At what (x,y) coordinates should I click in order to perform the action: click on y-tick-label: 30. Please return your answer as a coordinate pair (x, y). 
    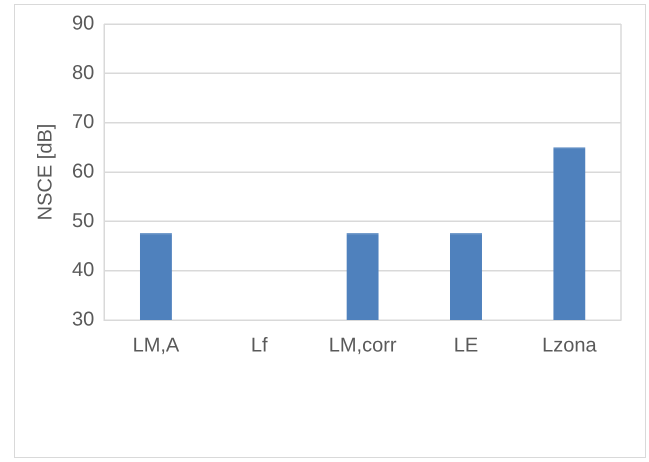
    Looking at the image, I should click on (83, 319).